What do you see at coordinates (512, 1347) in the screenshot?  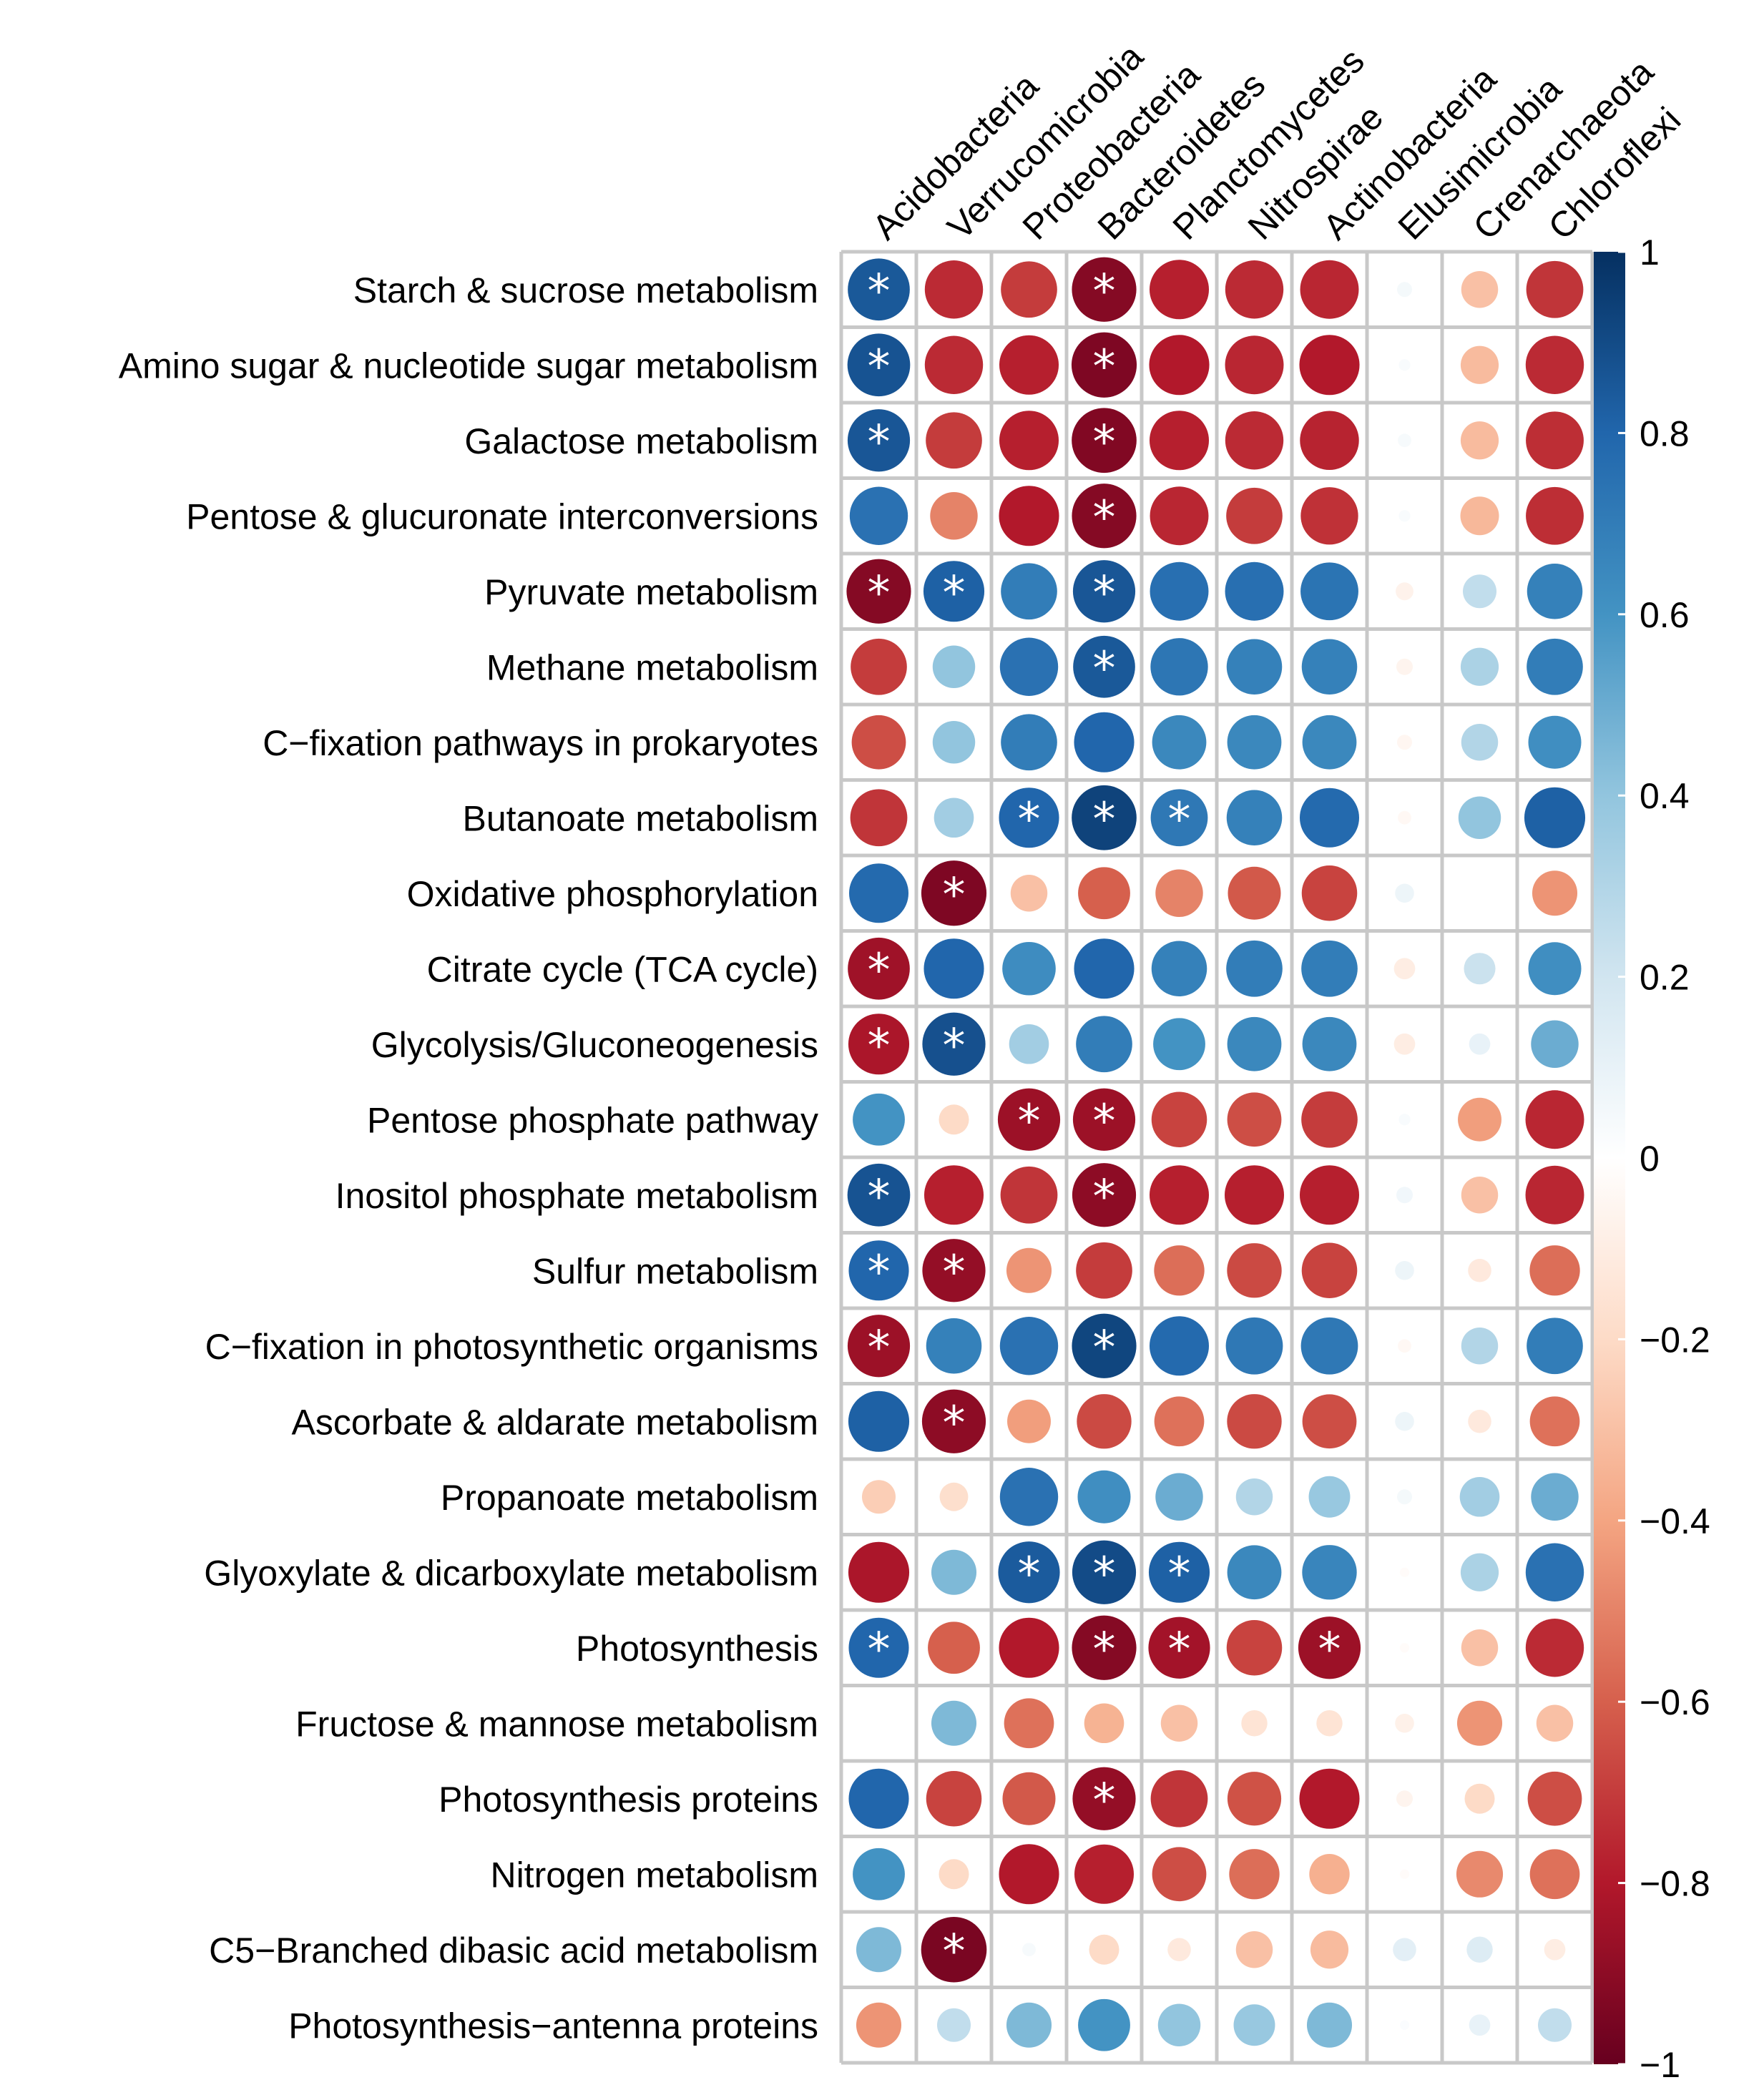 I see `row-label: C−fixation in photosynthetic organisms` at bounding box center [512, 1347].